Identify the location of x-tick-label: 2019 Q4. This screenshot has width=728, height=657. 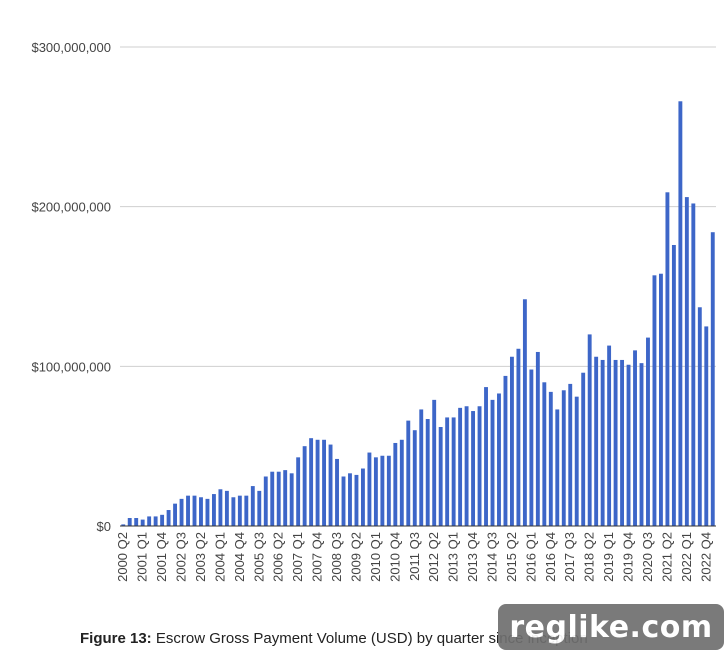
(628, 557).